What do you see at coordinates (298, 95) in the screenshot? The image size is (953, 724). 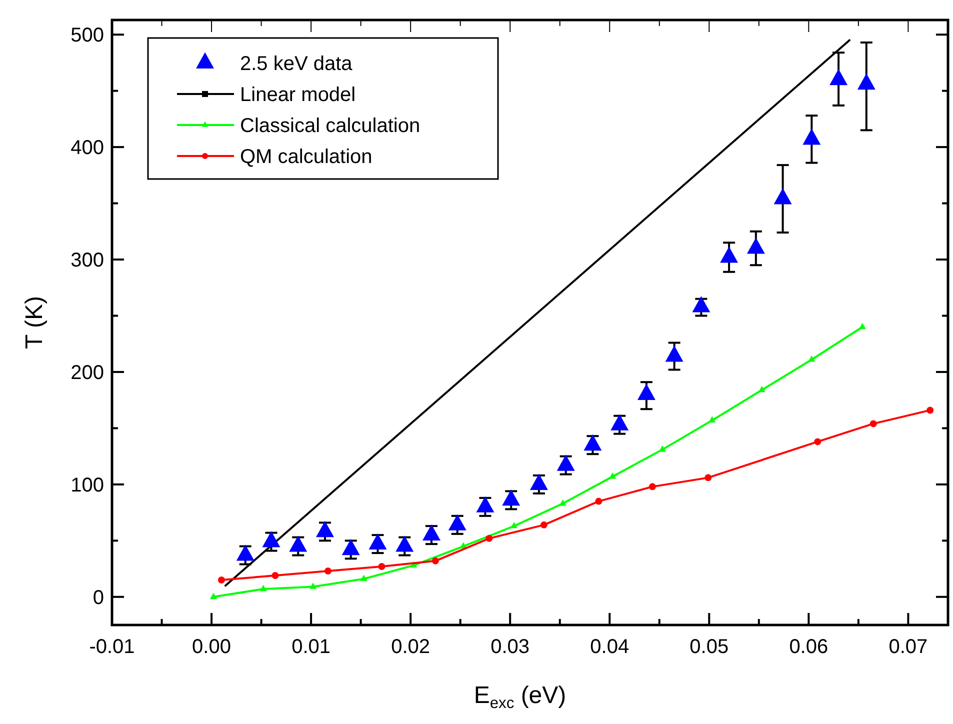 I see `legend-label: Linear model` at bounding box center [298, 95].